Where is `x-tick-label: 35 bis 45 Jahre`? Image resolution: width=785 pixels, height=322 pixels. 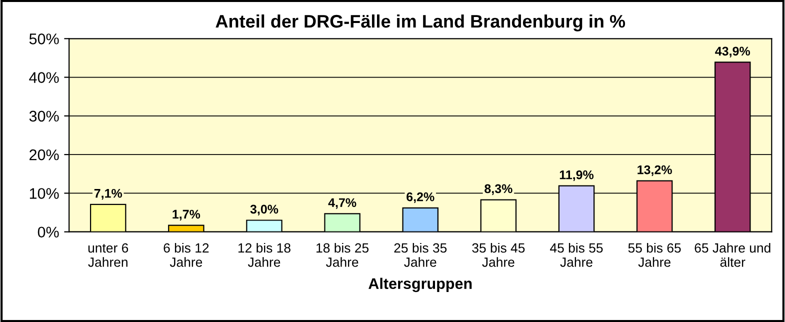
x-tick-label: 35 bis 45 Jahre is located at coordinates (498, 254).